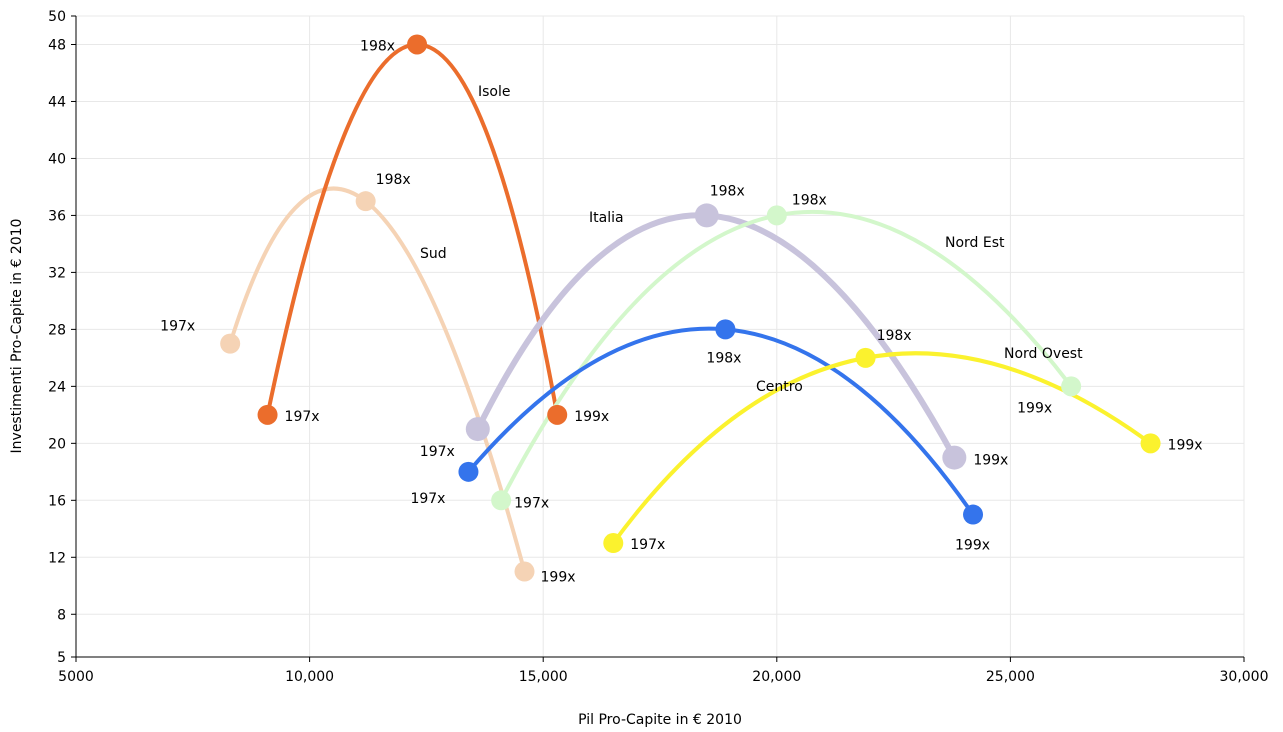  Describe the element at coordinates (591, 417) in the screenshot. I see `point-label-isole: 199x` at that location.